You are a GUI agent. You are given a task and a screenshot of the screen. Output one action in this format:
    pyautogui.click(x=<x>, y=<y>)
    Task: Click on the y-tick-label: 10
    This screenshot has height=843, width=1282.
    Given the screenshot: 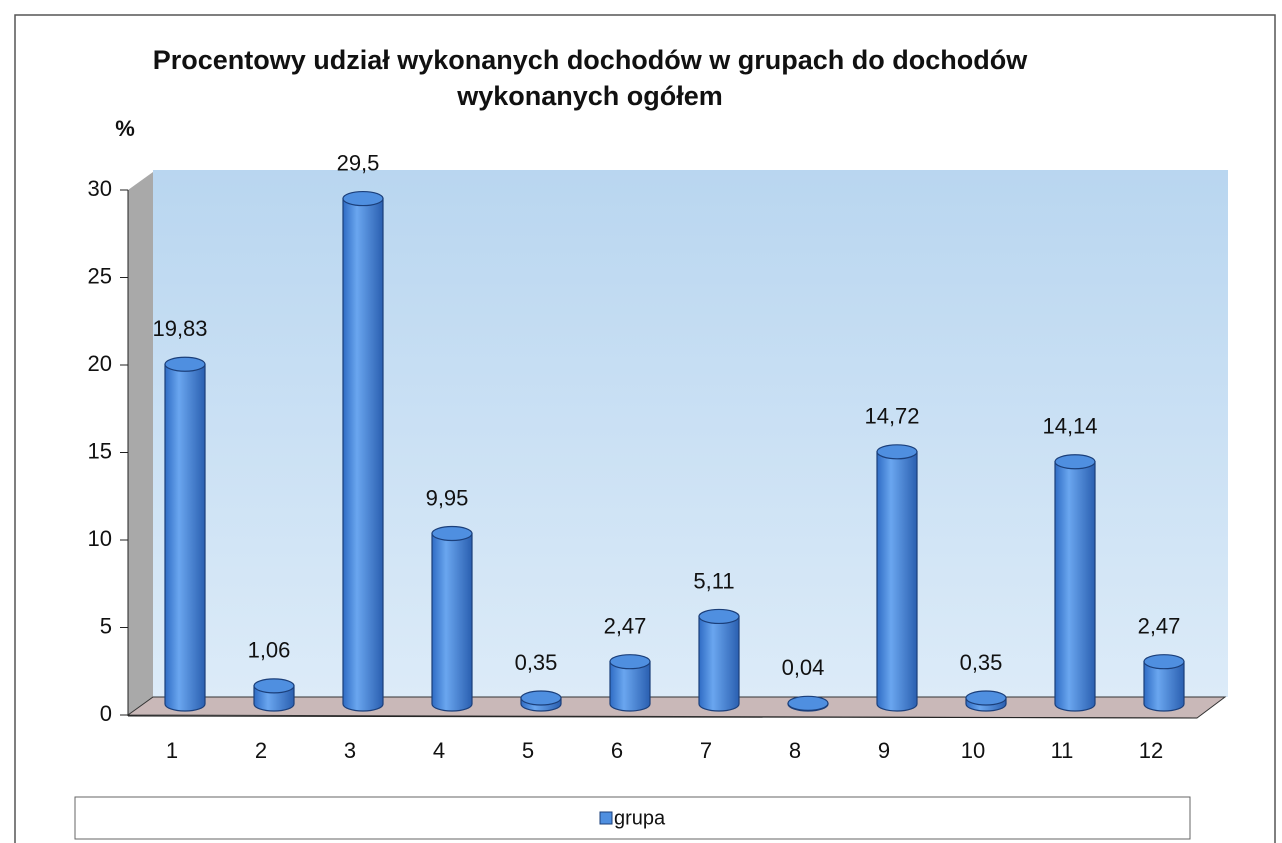 What is the action you would take?
    pyautogui.click(x=100, y=538)
    